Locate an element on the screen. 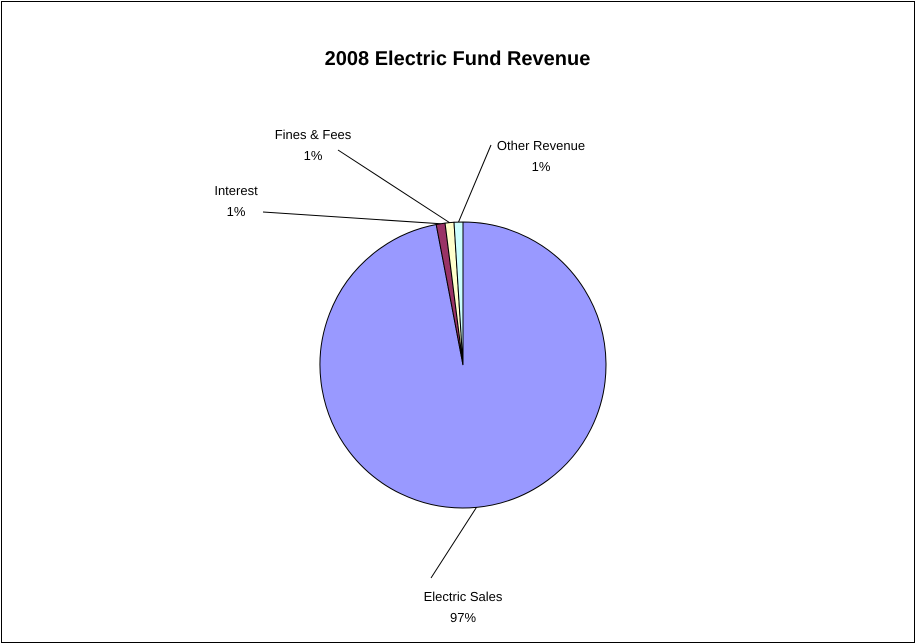 The height and width of the screenshot is (643, 915). slice-label: Fines & Fees is located at coordinates (313, 134).